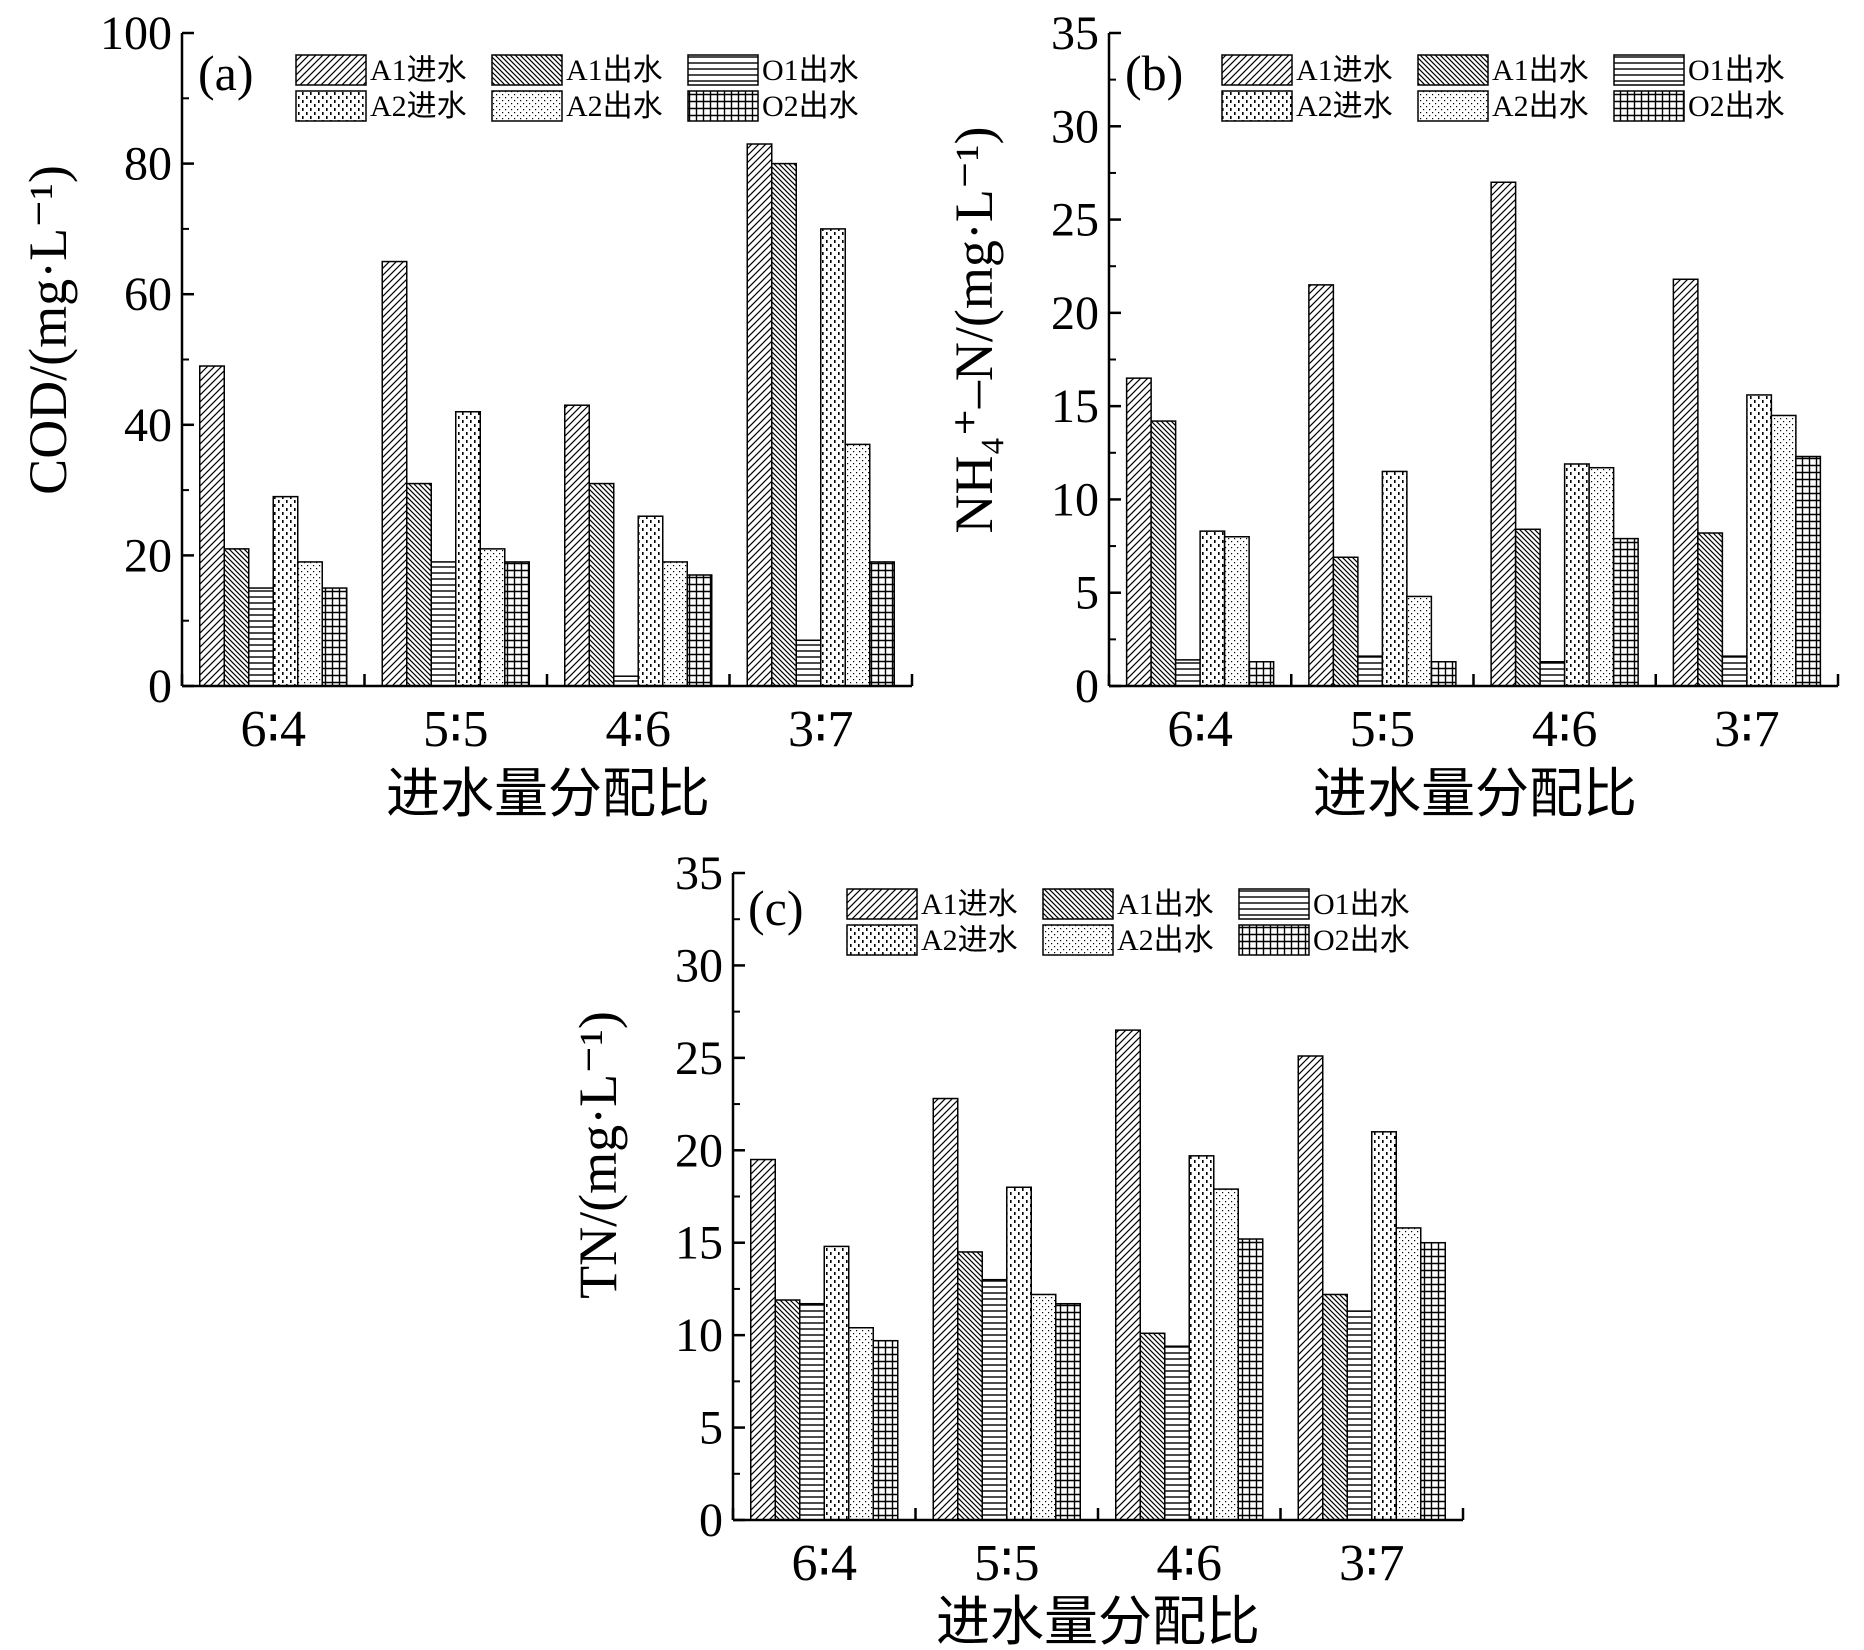 The image size is (1864, 1650). I want to click on panel-label: (c), so click(776, 908).